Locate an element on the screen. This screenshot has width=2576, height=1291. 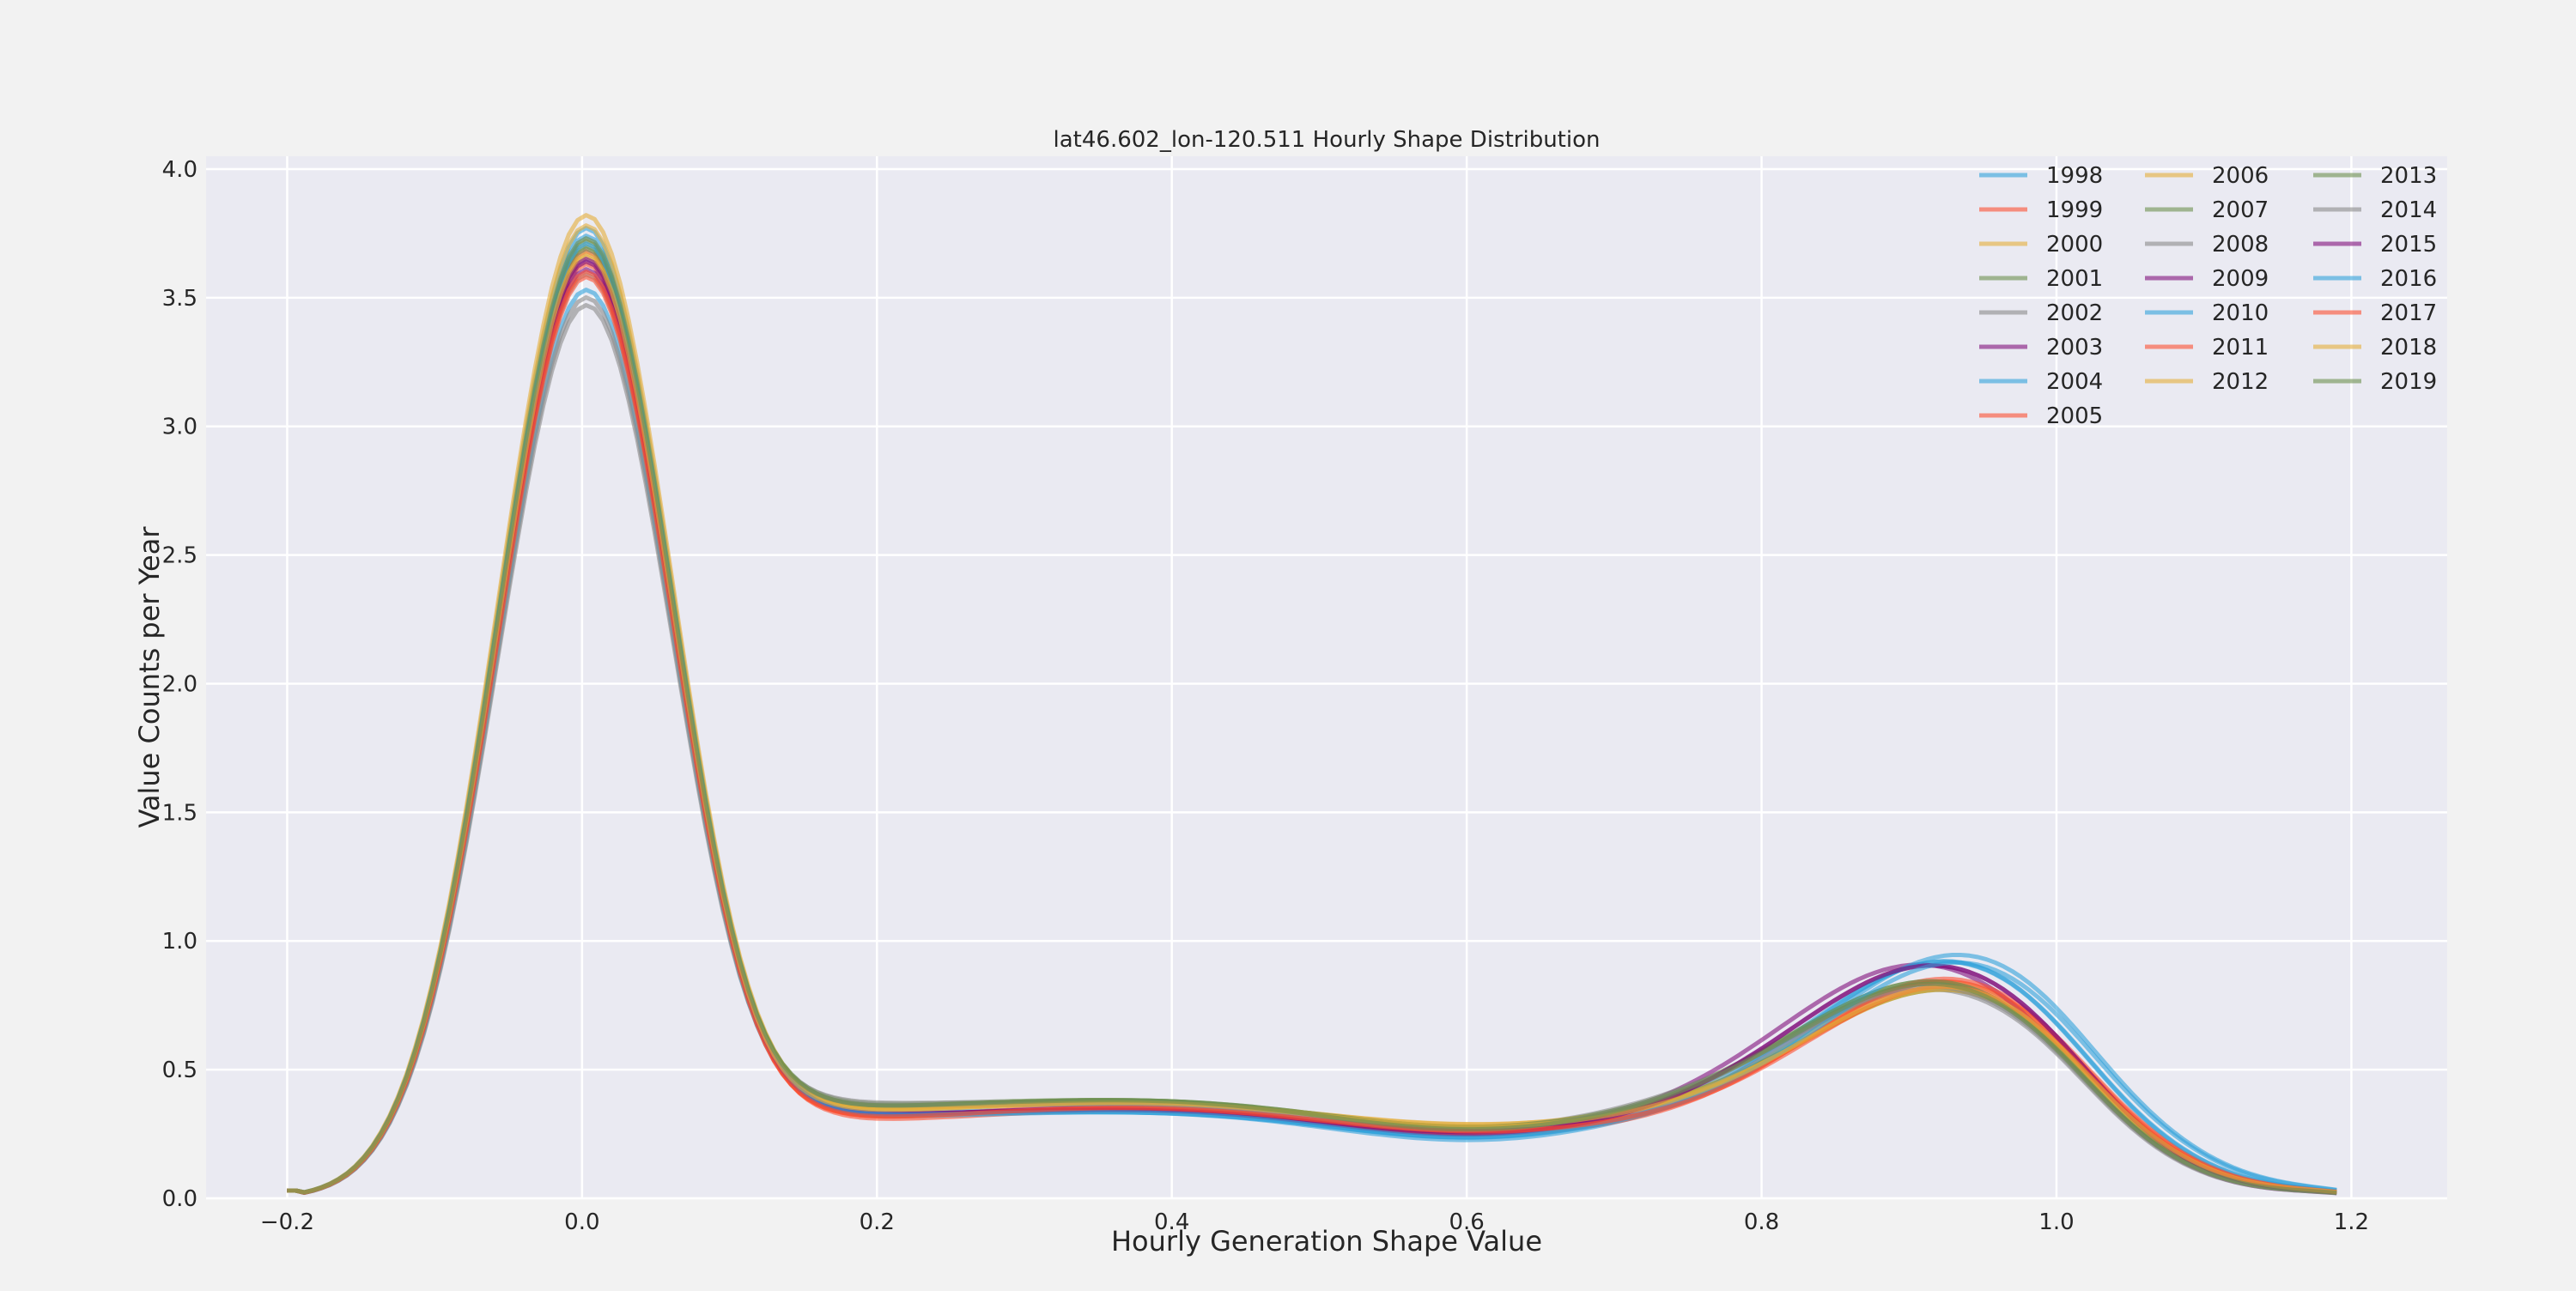
legend-label-2005: 2005 is located at coordinates (2075, 416).